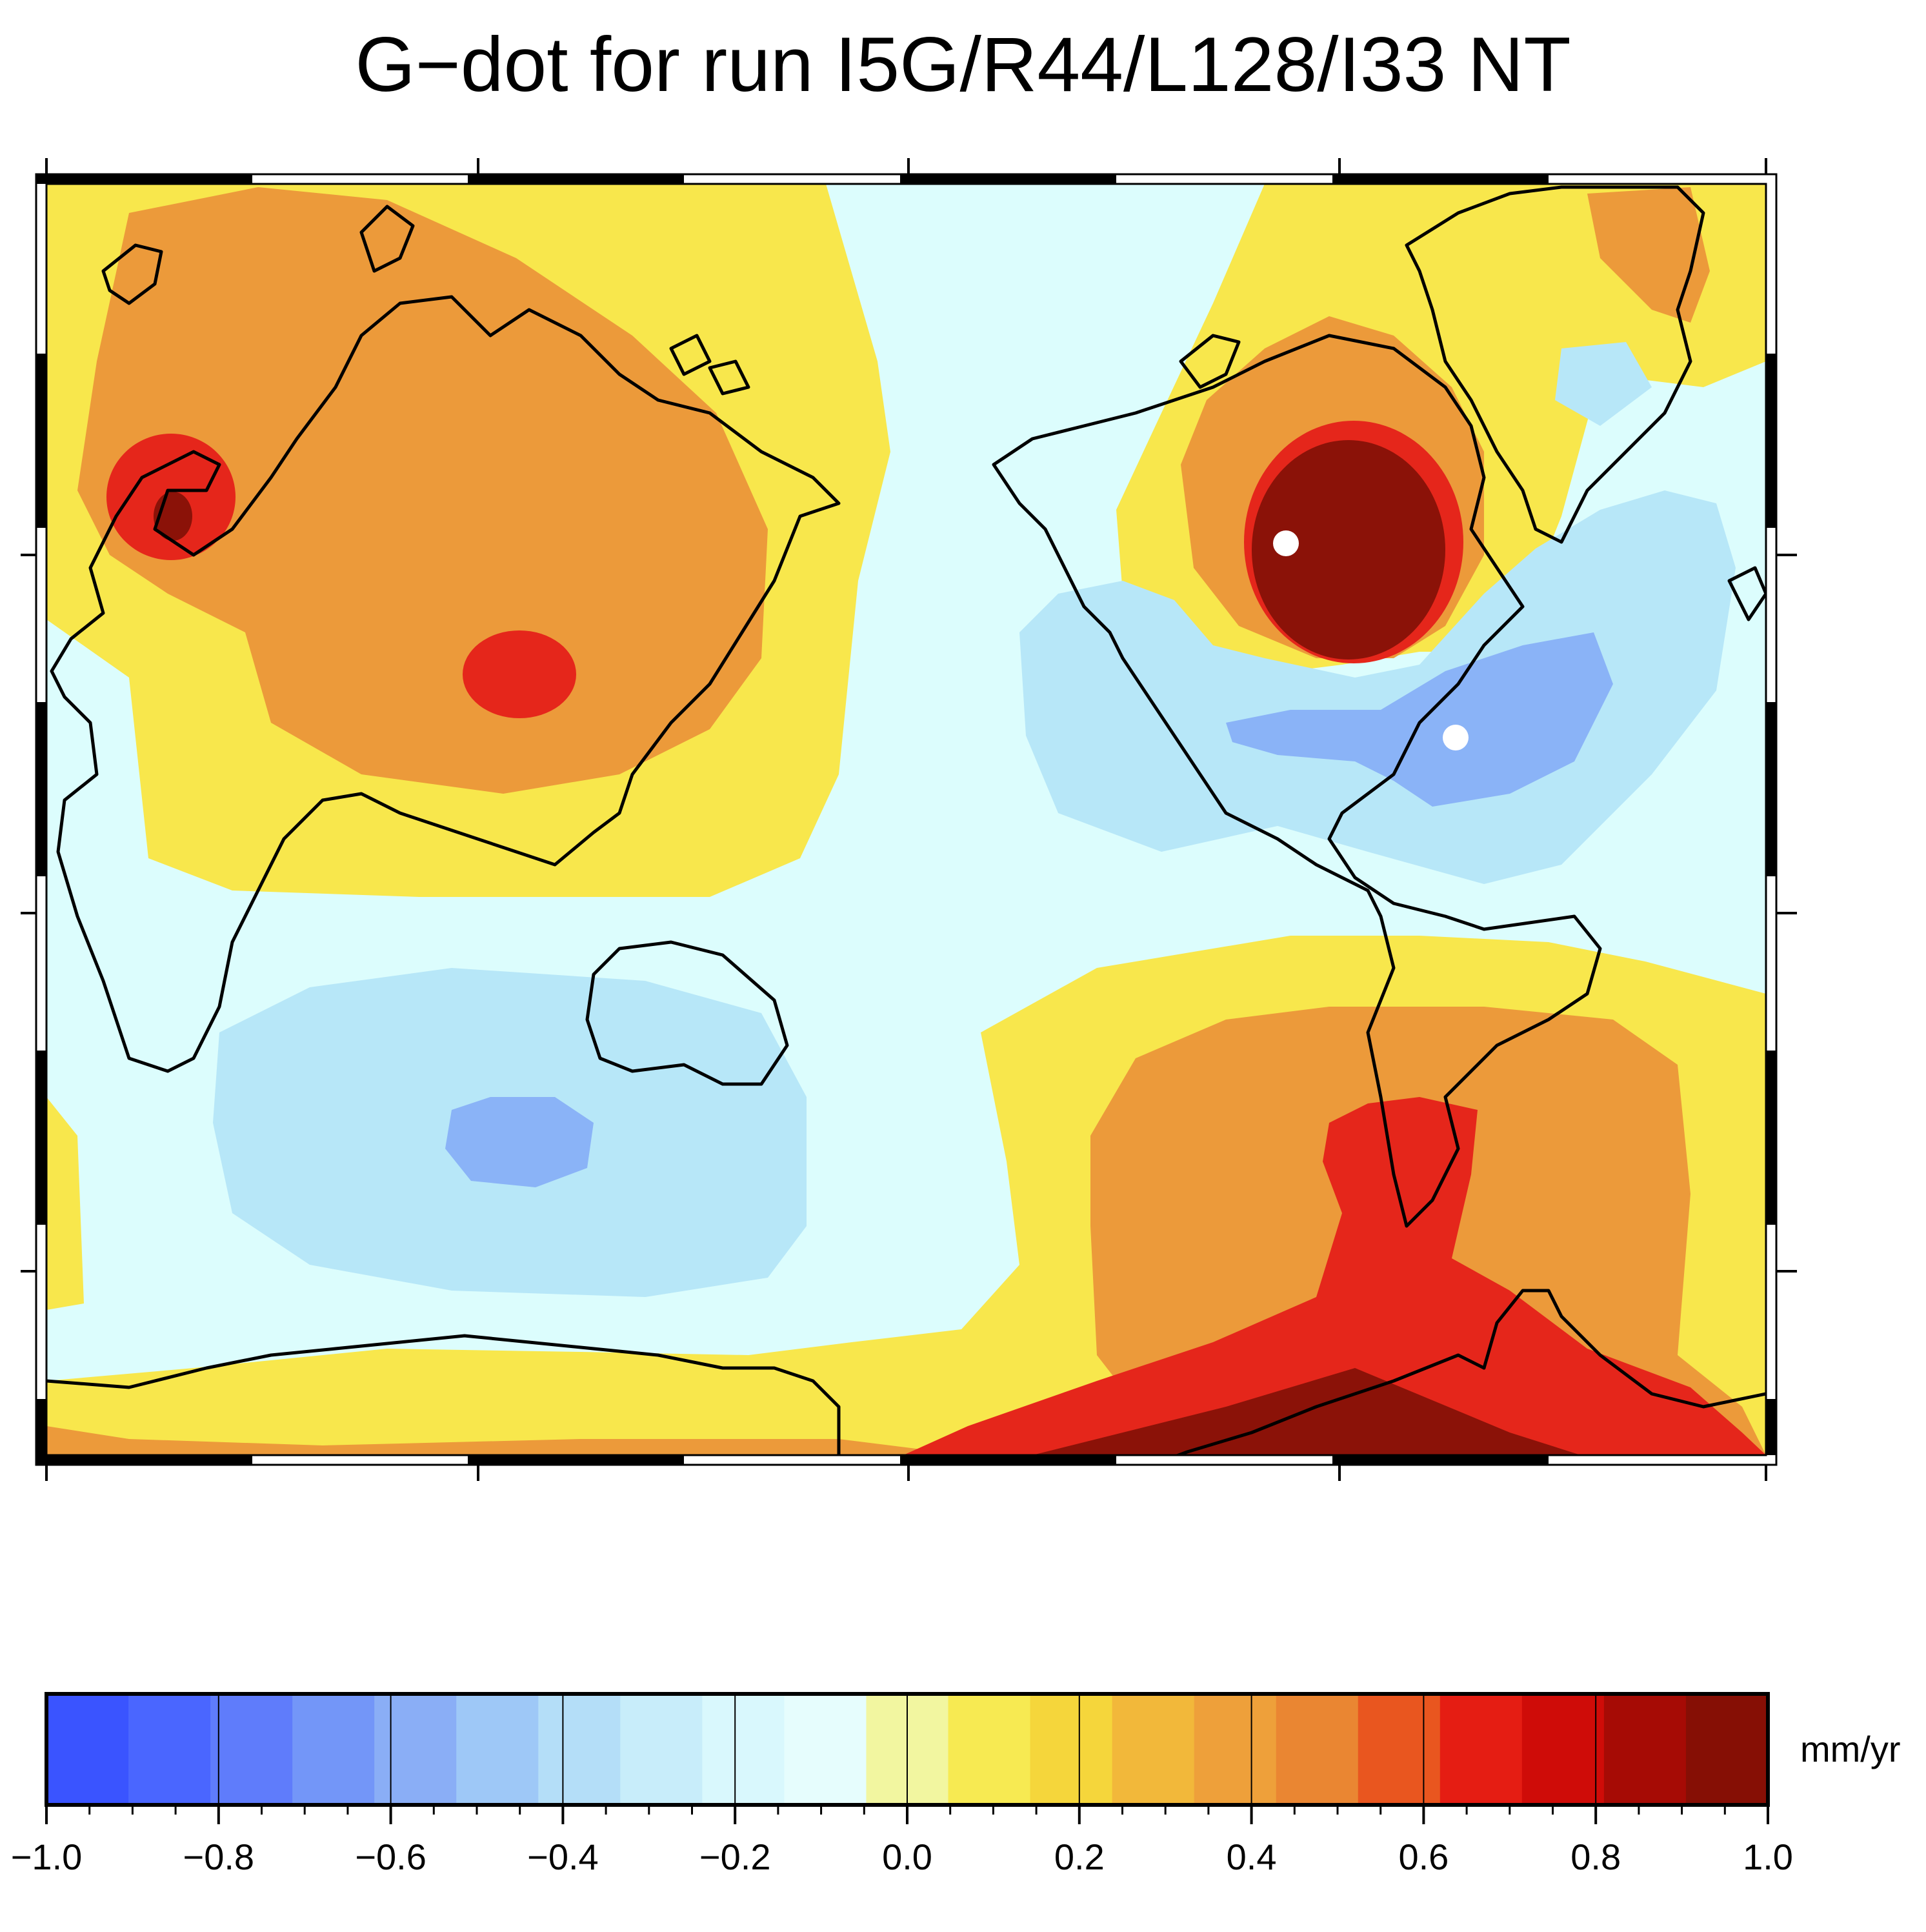 This screenshot has width=1926, height=1932. I want to click on colorbar-tick-label: −0.2, so click(735, 1856).